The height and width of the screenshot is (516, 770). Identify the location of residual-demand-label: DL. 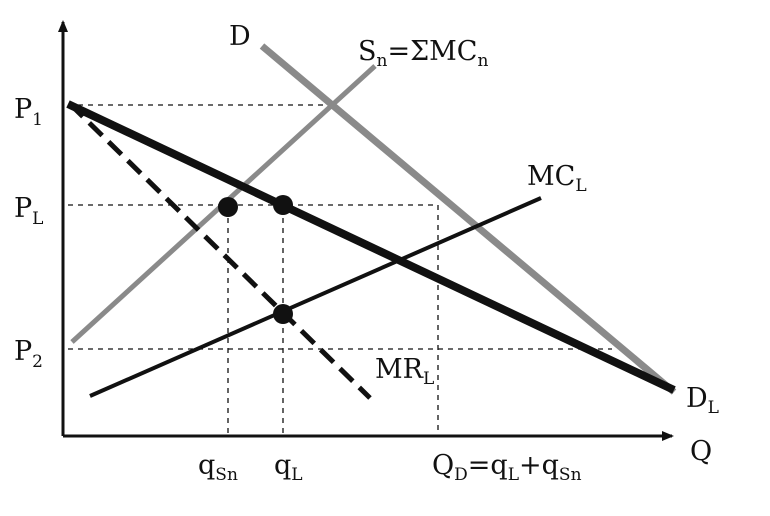
(702, 400).